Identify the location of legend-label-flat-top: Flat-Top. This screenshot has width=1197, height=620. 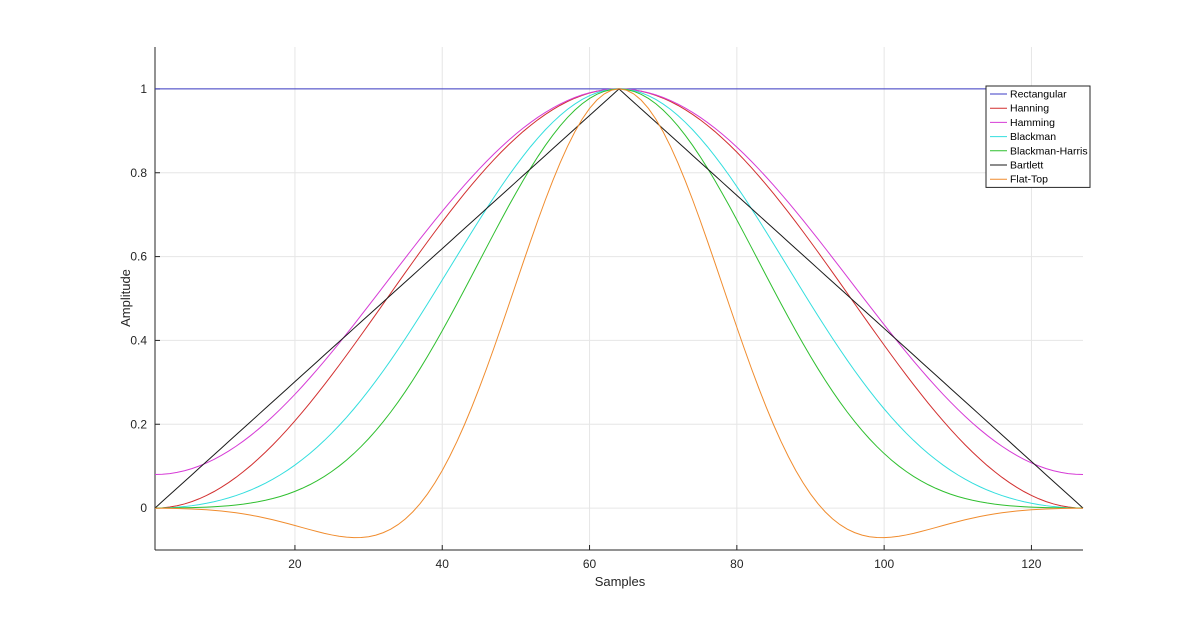
(1029, 180).